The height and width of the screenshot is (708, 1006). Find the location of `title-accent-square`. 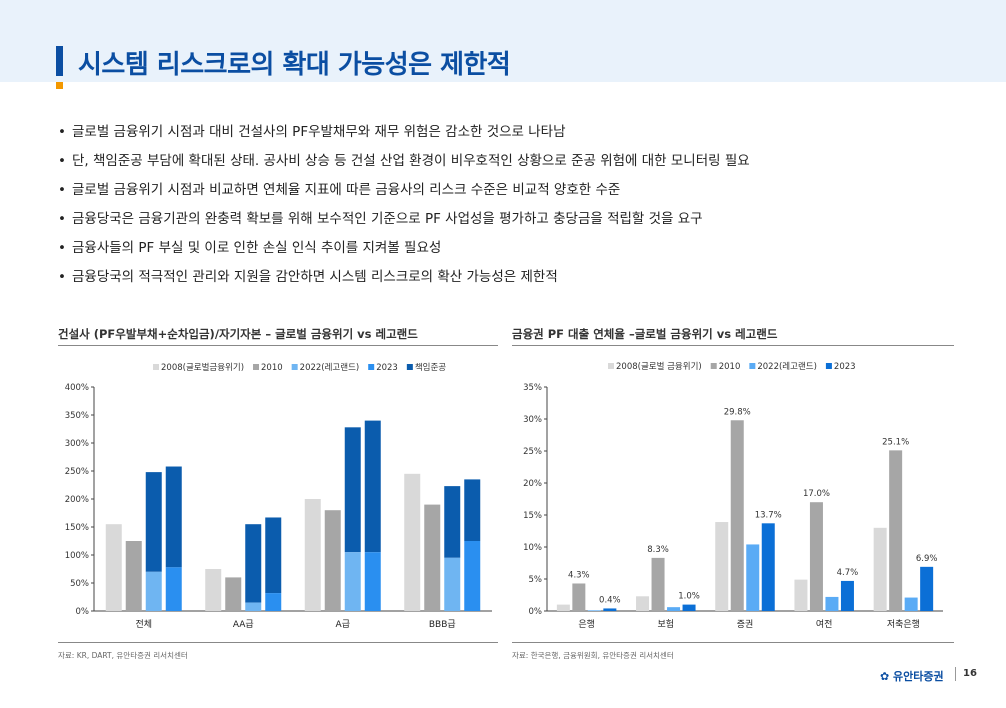

title-accent-square is located at coordinates (59, 85).